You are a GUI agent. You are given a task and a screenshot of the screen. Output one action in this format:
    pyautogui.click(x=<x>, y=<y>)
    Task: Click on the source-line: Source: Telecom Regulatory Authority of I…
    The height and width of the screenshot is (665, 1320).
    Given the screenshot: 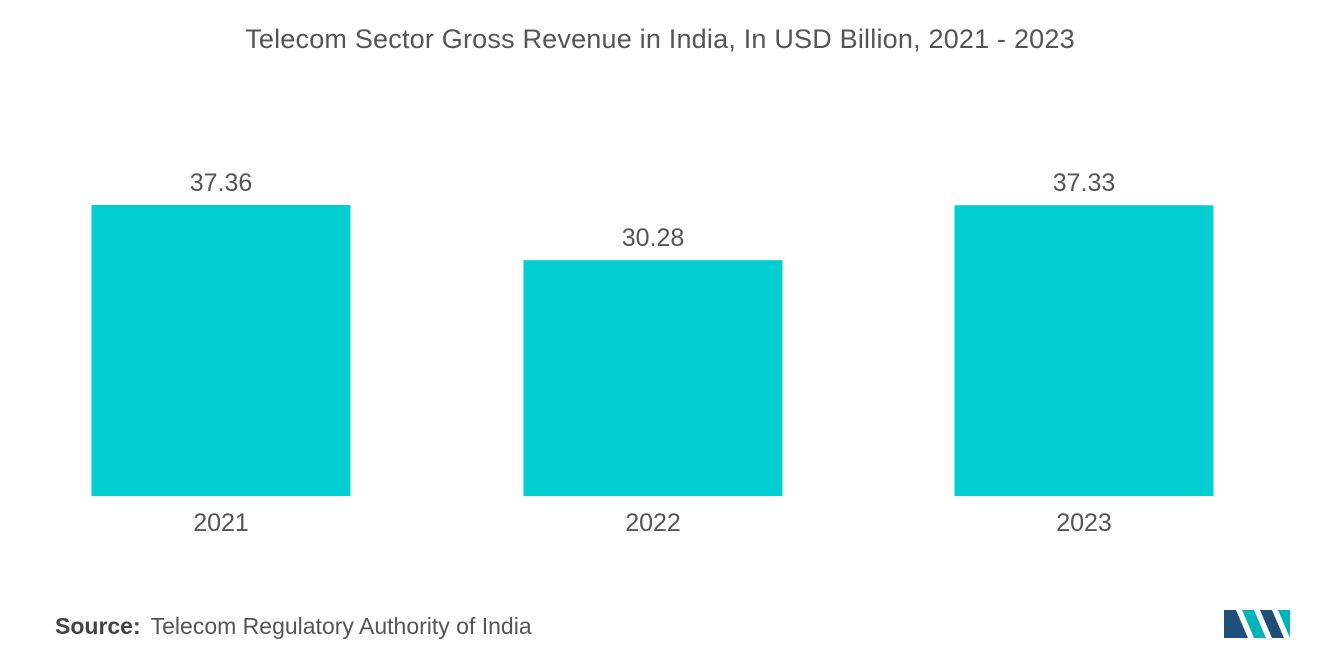 What is the action you would take?
    pyautogui.click(x=293, y=626)
    